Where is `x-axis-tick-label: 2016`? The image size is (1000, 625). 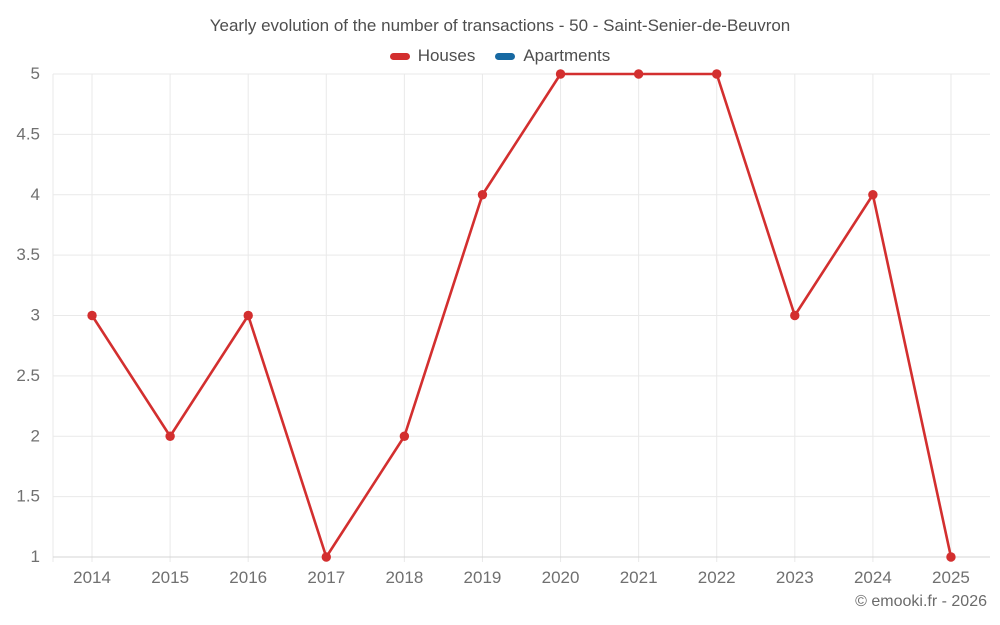
x-axis-tick-label: 2016 is located at coordinates (248, 577).